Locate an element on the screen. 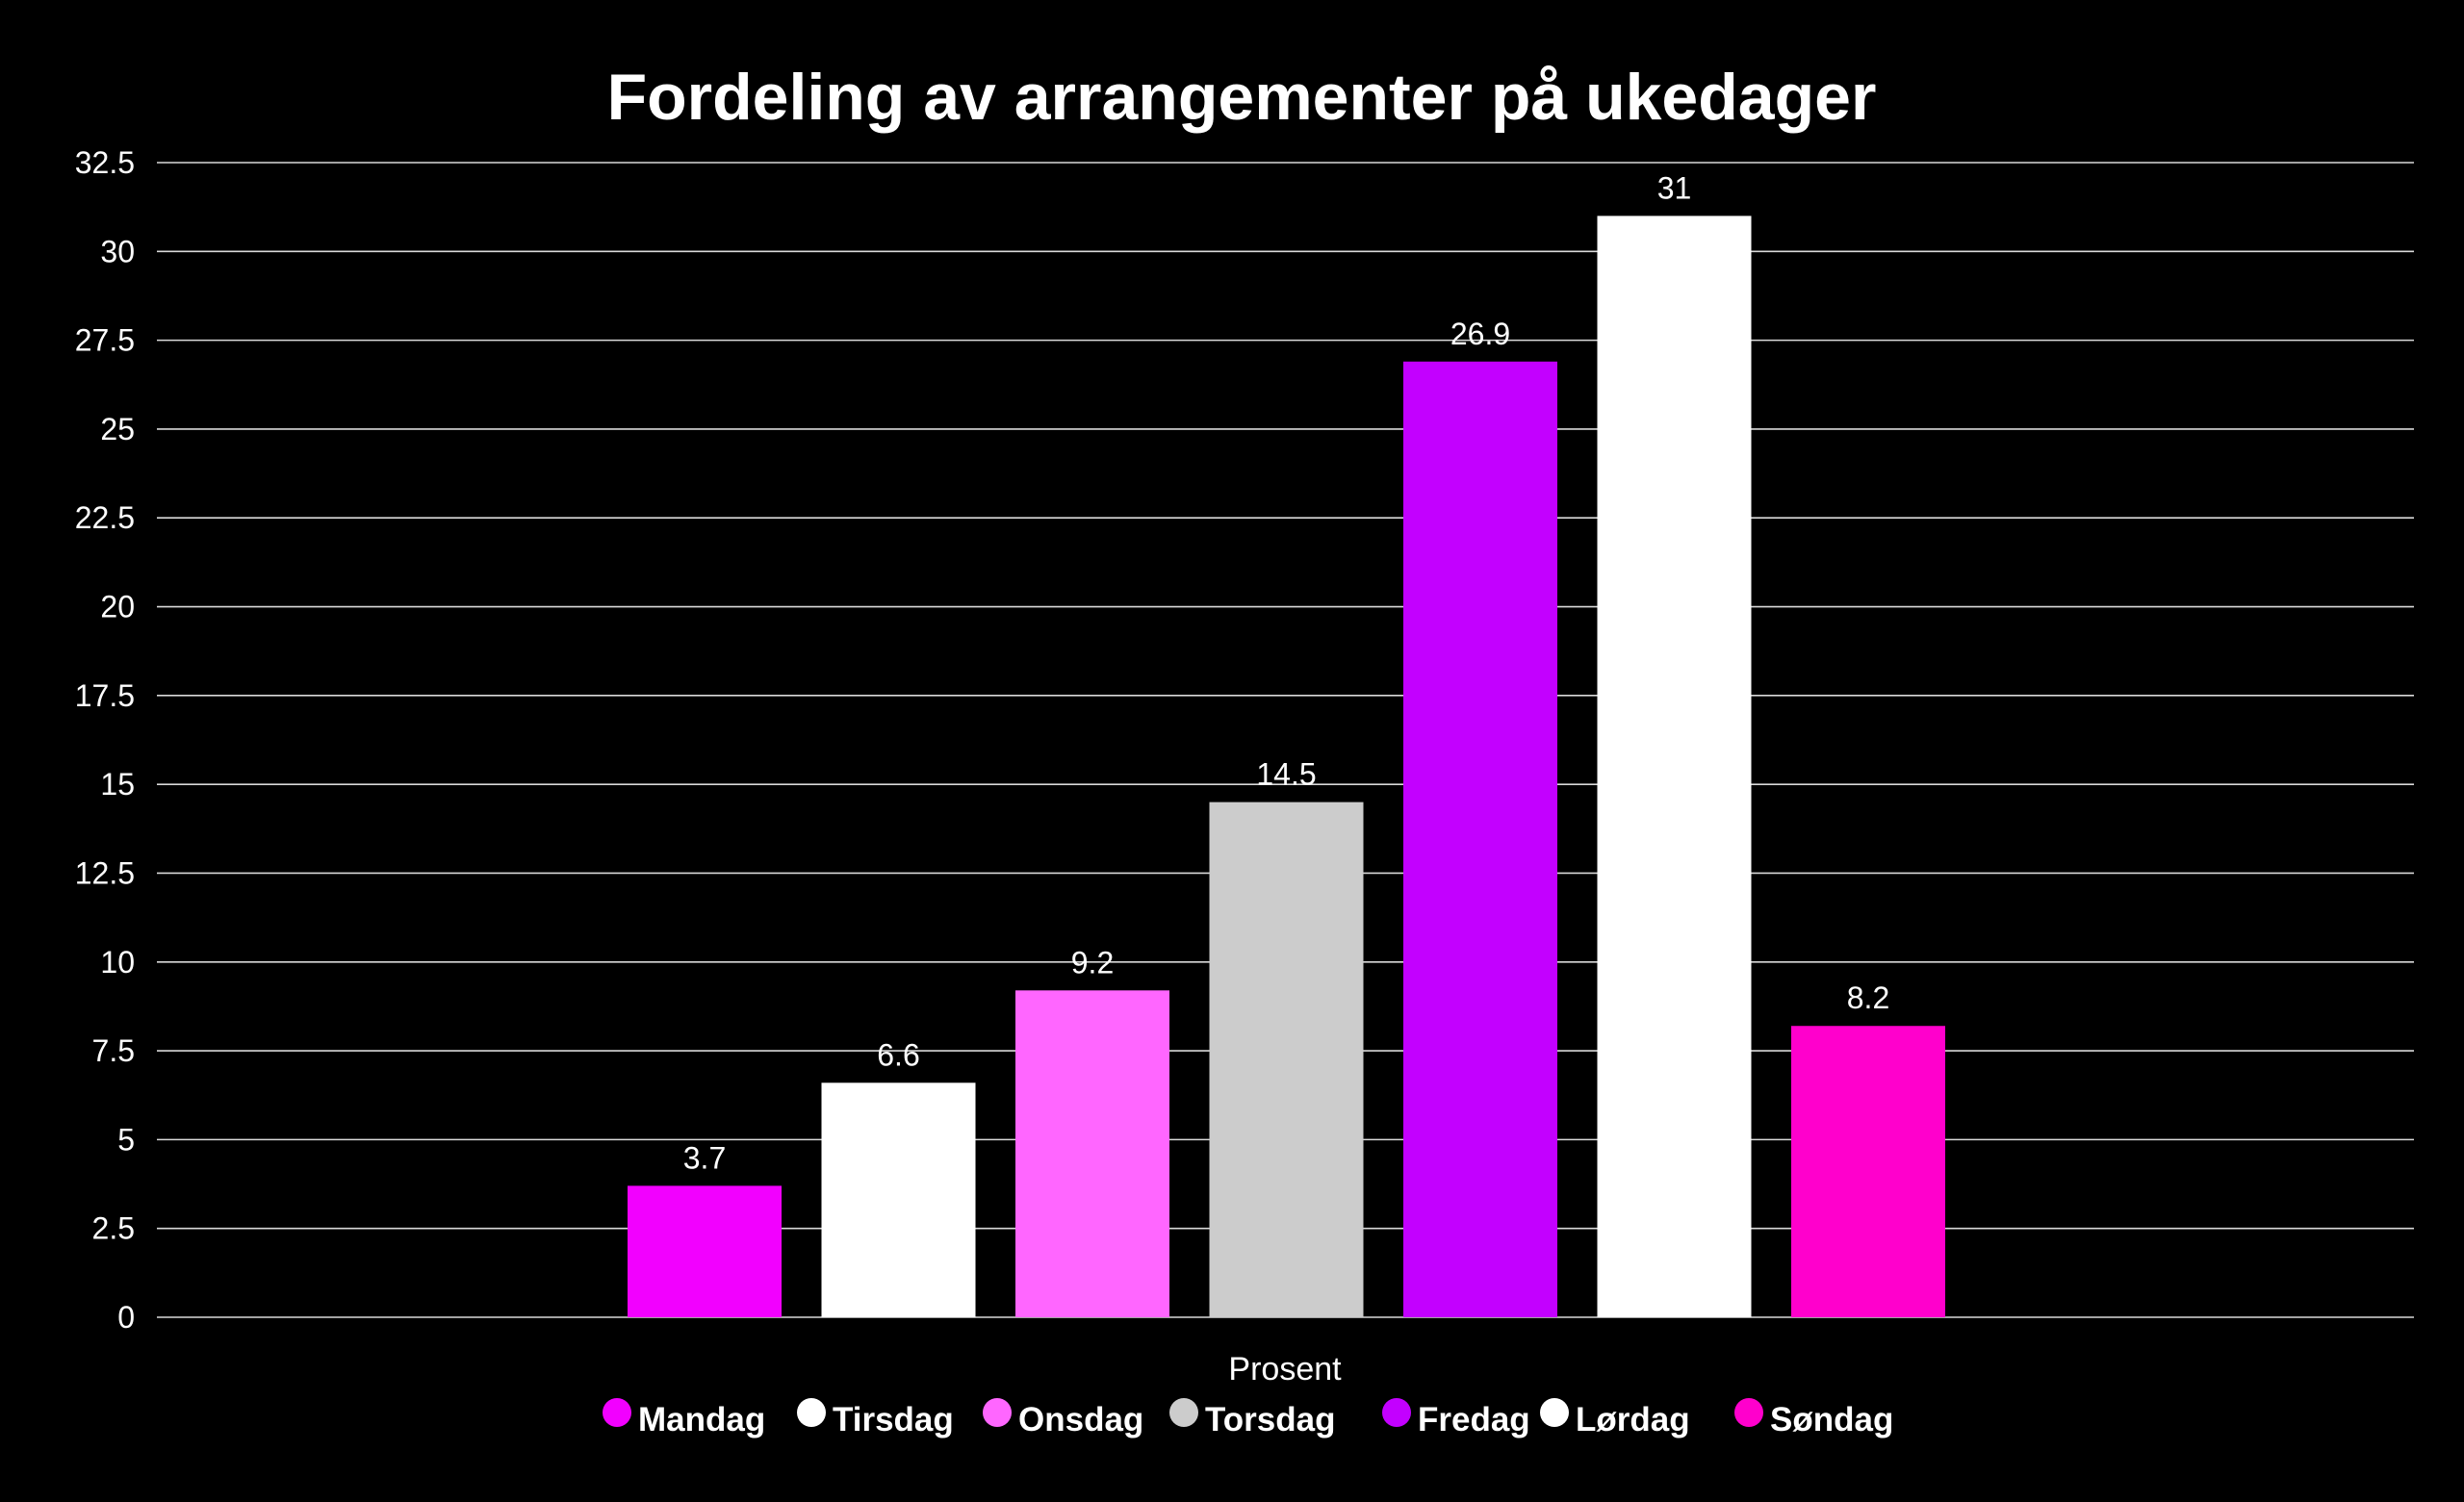 The width and height of the screenshot is (2464, 1502). legend-entry: Mandag is located at coordinates (701, 1419).